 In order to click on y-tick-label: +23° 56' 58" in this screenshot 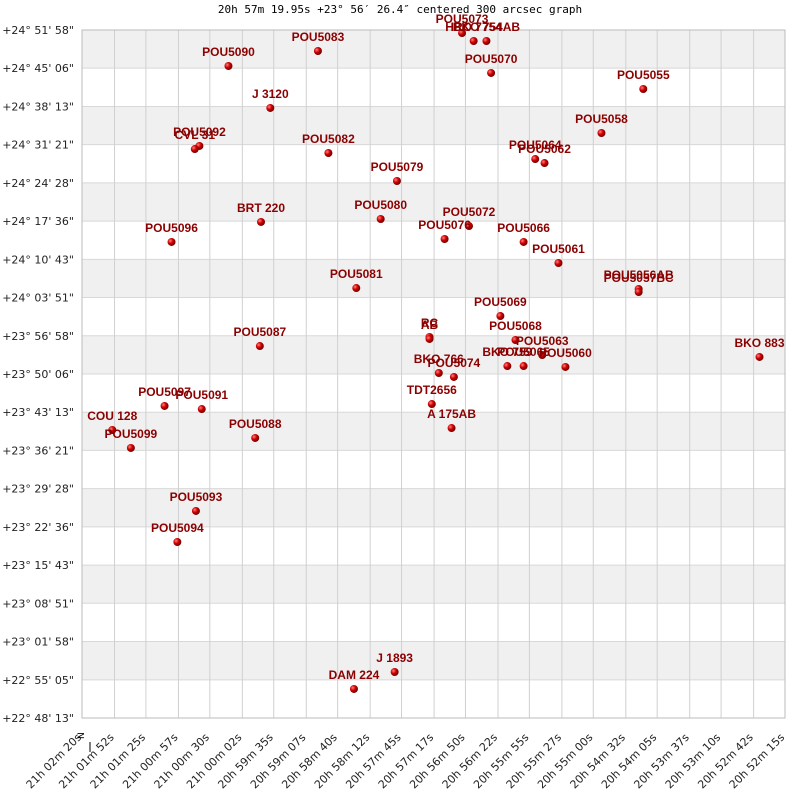, I will do `click(38, 336)`.